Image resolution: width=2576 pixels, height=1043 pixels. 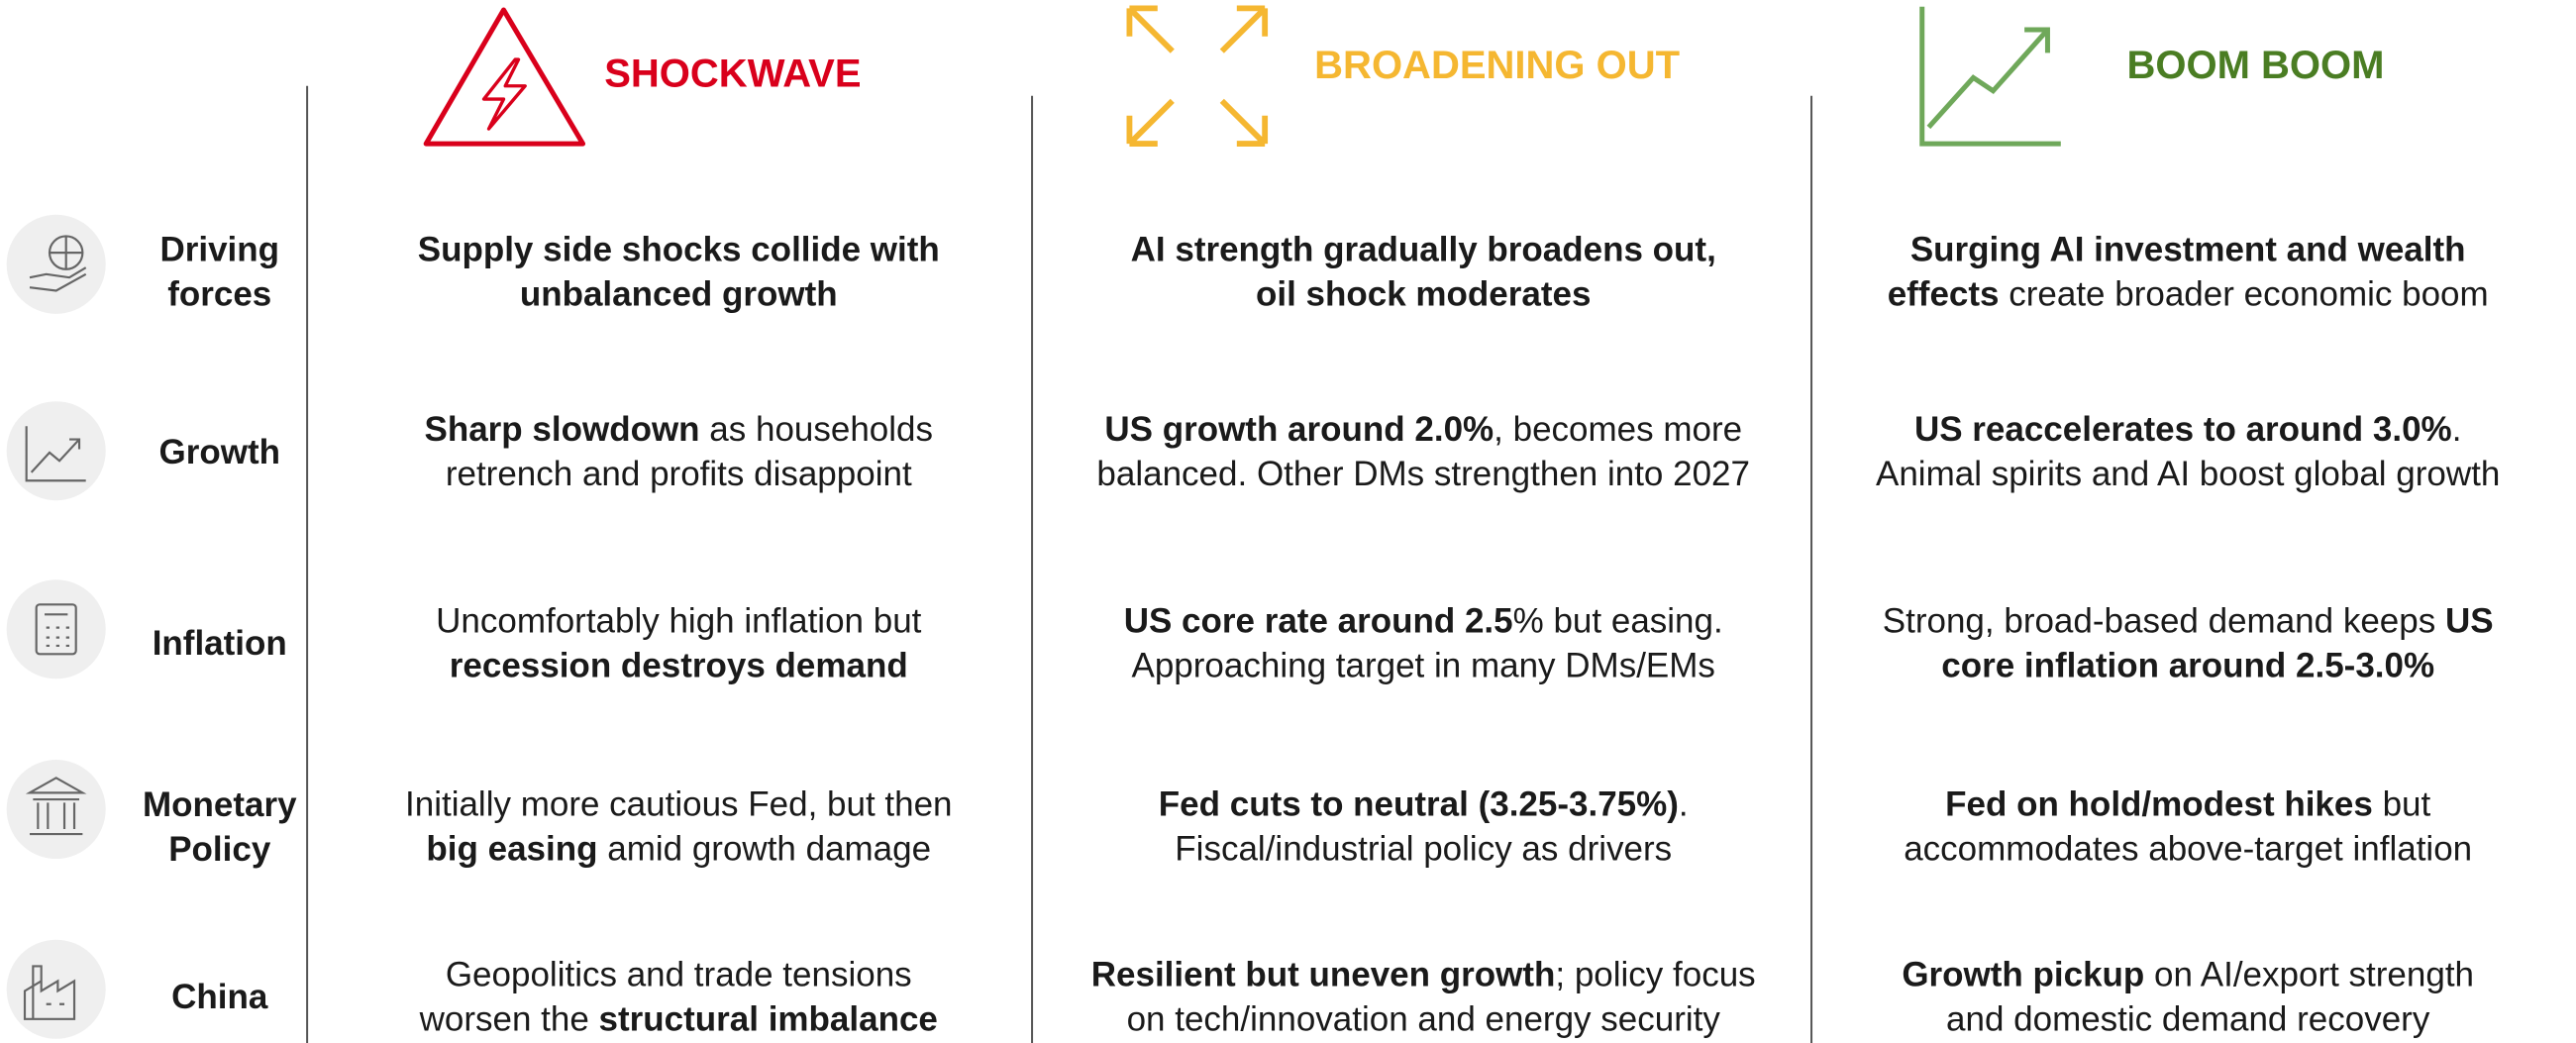 What do you see at coordinates (765, 849) in the screenshot?
I see `text: amid growth damage` at bounding box center [765, 849].